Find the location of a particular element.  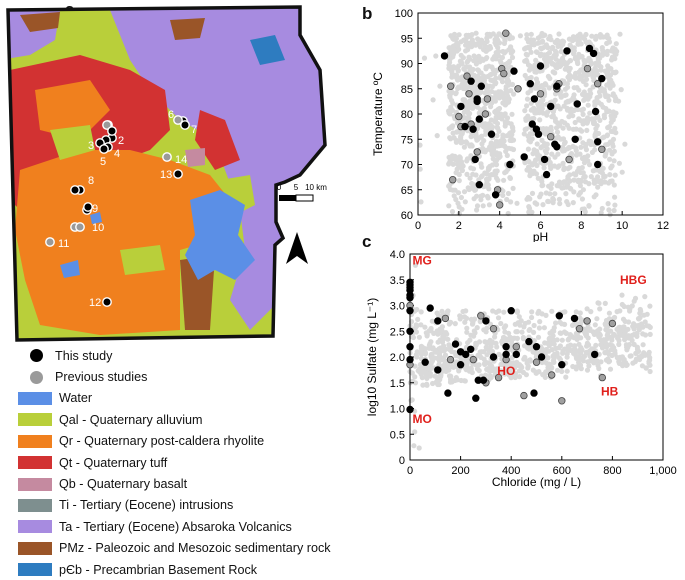

x-tick-label: 400 is located at coordinates (511, 471).